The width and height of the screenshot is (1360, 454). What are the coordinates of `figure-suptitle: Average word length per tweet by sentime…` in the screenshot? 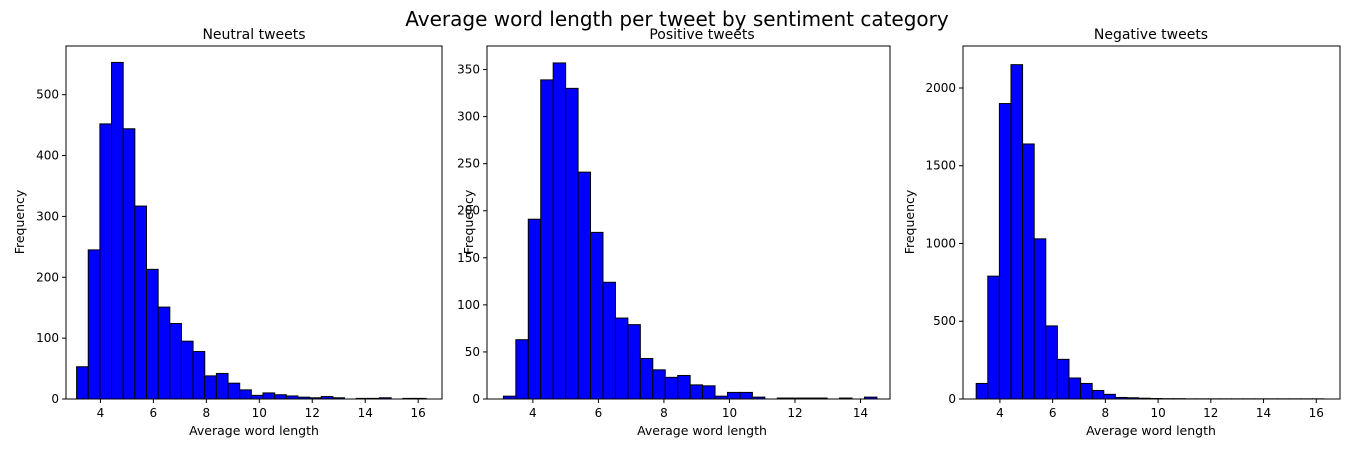 It's located at (677, 19).